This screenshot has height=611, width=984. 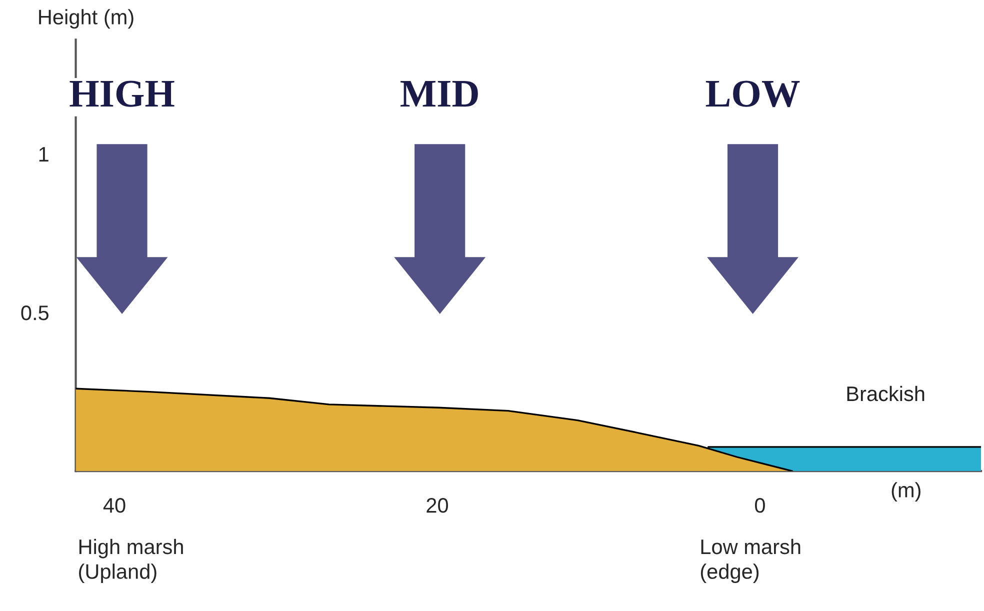 I want to click on x-axis-title: (m), so click(x=906, y=492).